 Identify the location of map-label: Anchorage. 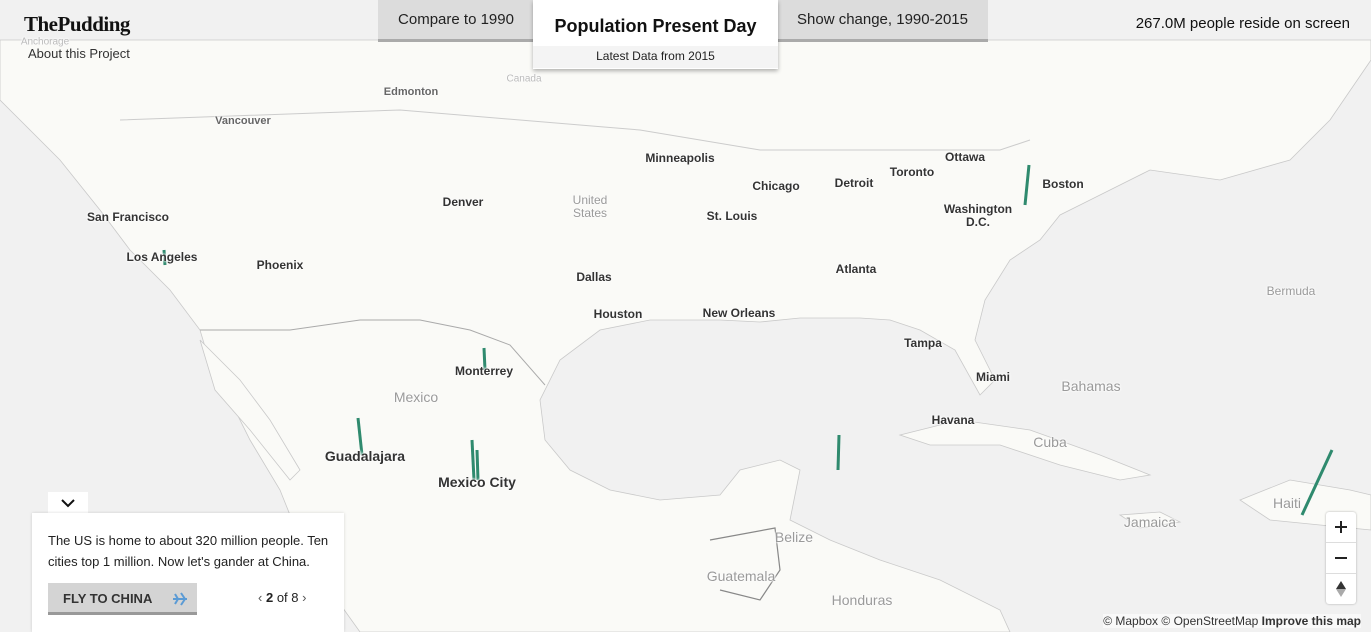
(45, 42).